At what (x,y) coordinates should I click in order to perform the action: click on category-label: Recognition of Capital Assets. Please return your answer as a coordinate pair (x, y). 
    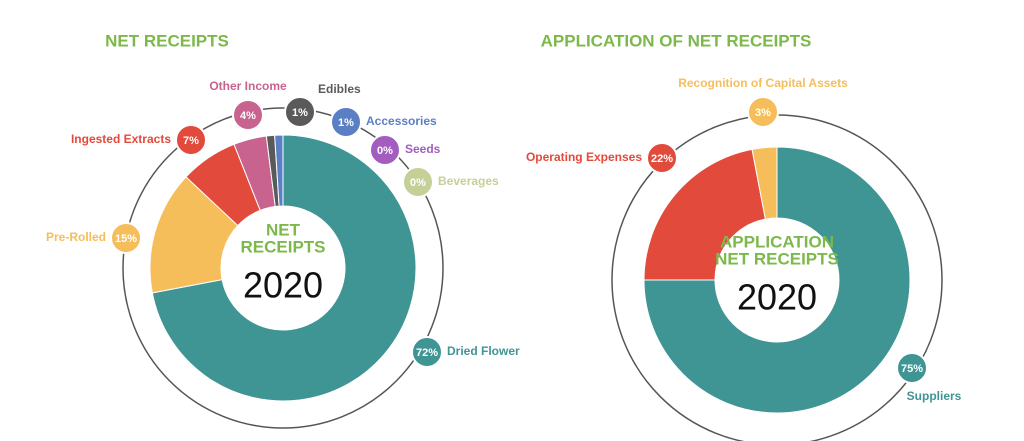
    Looking at the image, I should click on (763, 83).